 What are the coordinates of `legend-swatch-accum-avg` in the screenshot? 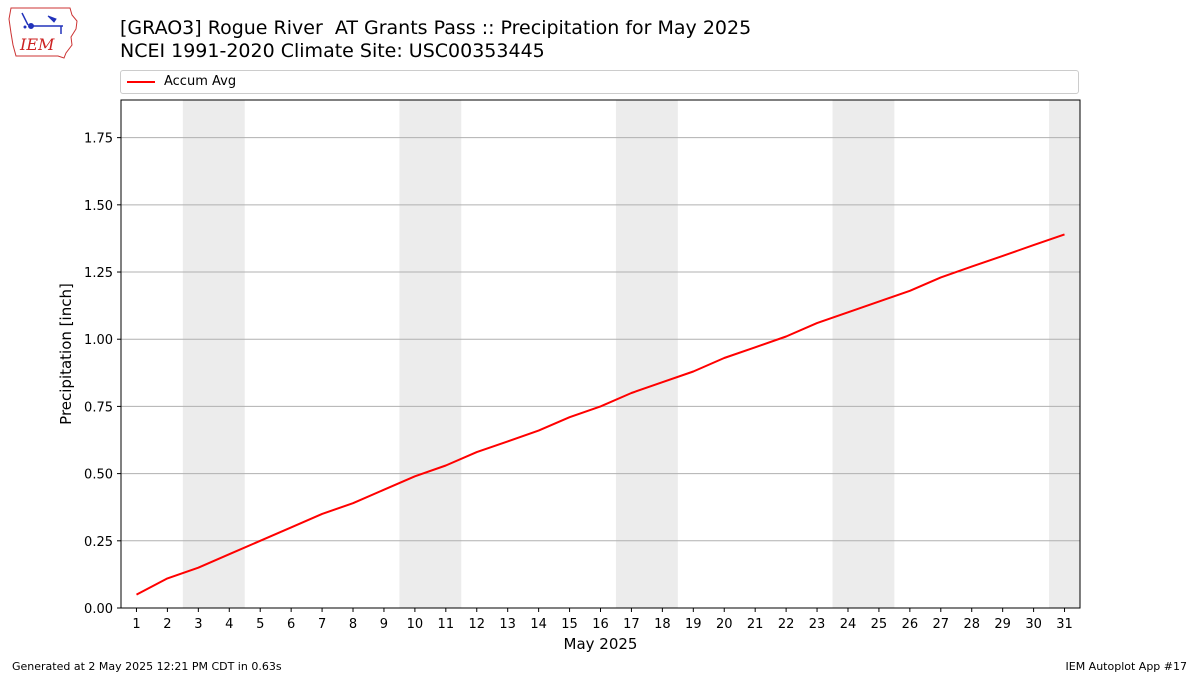 It's located at (141, 82).